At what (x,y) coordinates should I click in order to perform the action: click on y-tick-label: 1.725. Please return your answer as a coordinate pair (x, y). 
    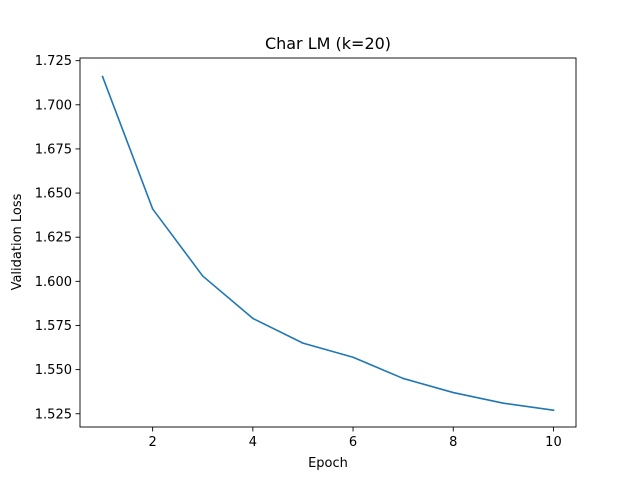
    Looking at the image, I should click on (53, 61).